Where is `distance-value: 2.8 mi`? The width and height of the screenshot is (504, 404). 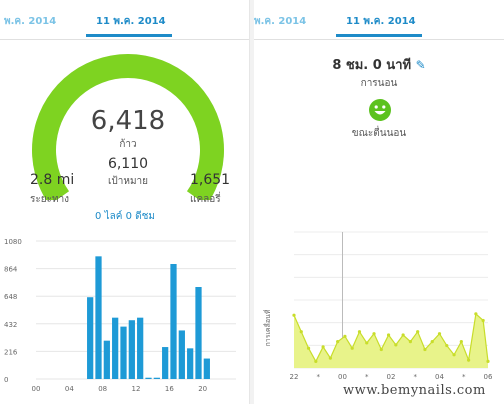
distance-value: 2.8 mi is located at coordinates (52, 180).